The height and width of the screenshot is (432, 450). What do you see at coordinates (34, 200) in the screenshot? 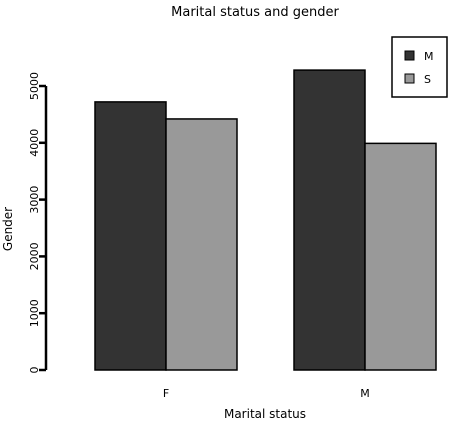
I see `y-tick-label: 3000` at bounding box center [34, 200].